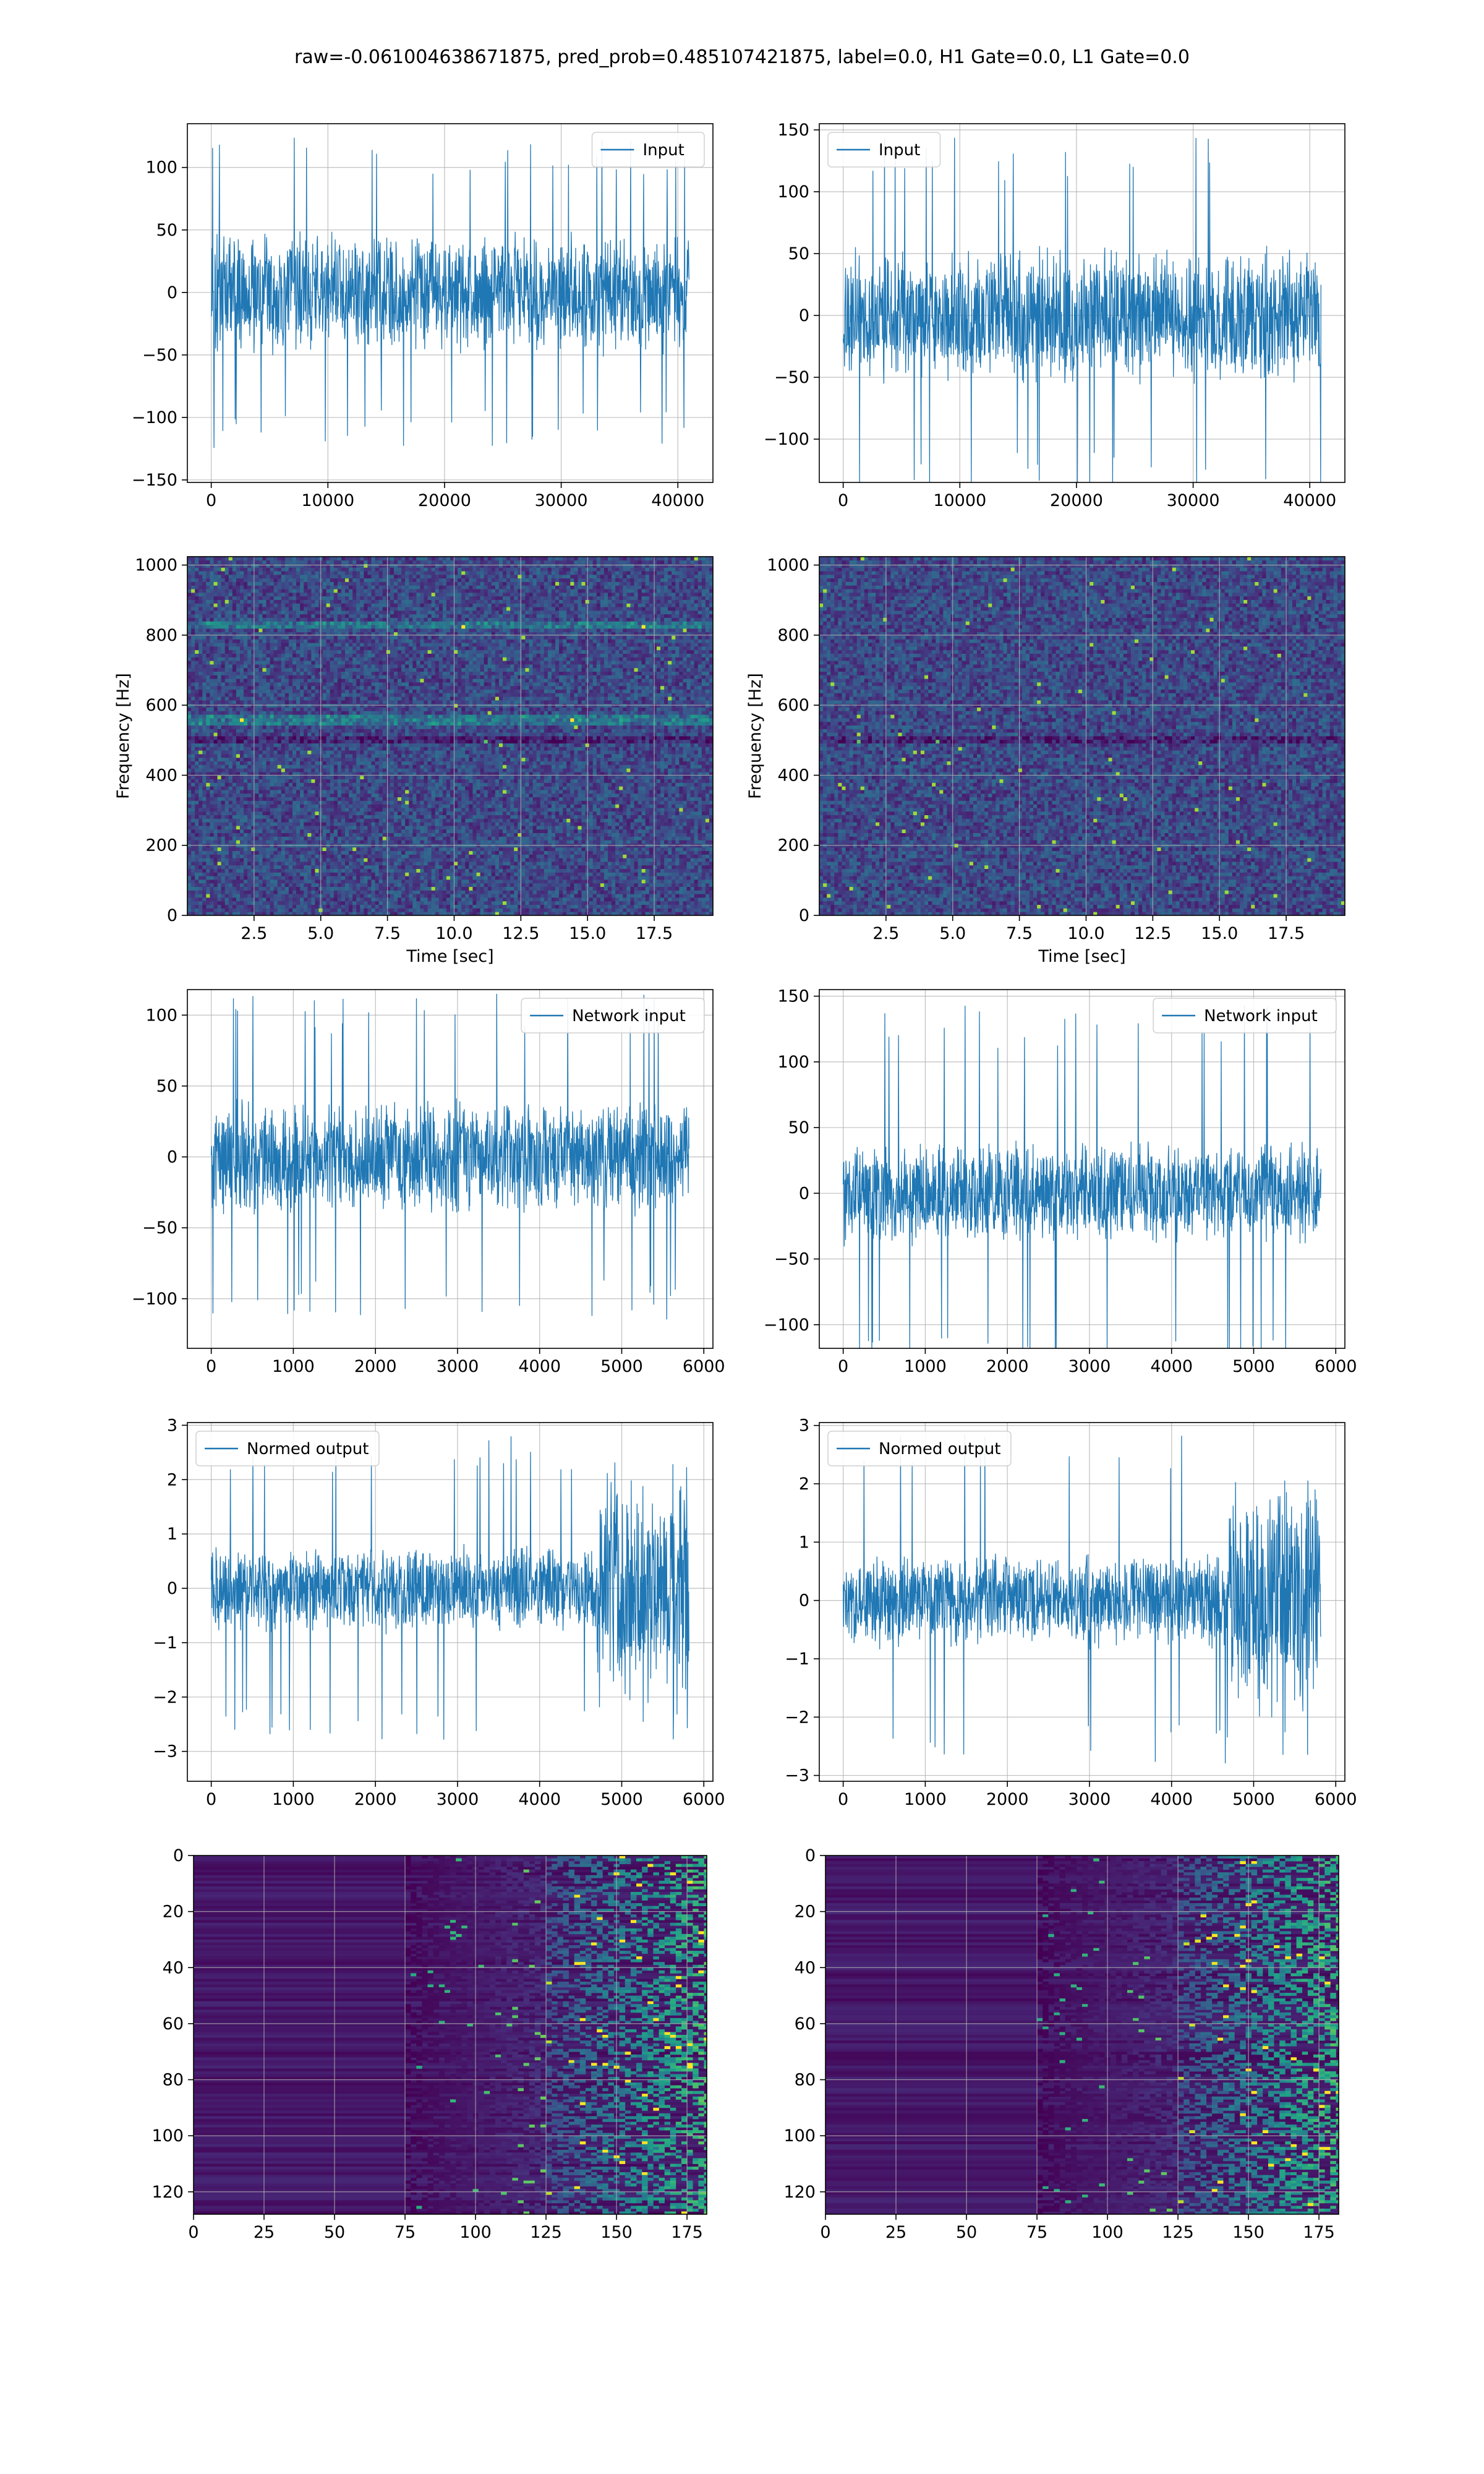  What do you see at coordinates (173, 2024) in the screenshot?
I see `h1-embedding-ytick-label: 60` at bounding box center [173, 2024].